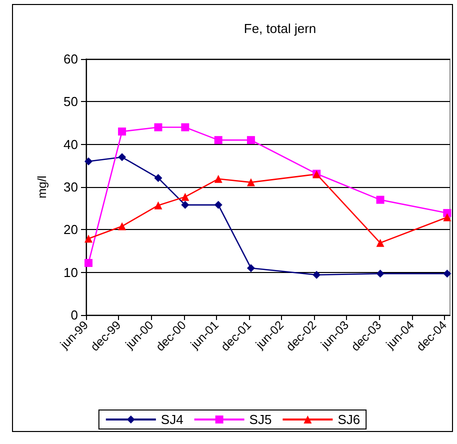 Image resolution: width=457 pixels, height=444 pixels. Describe the element at coordinates (71, 187) in the screenshot. I see `y-tick-label: 30` at that location.